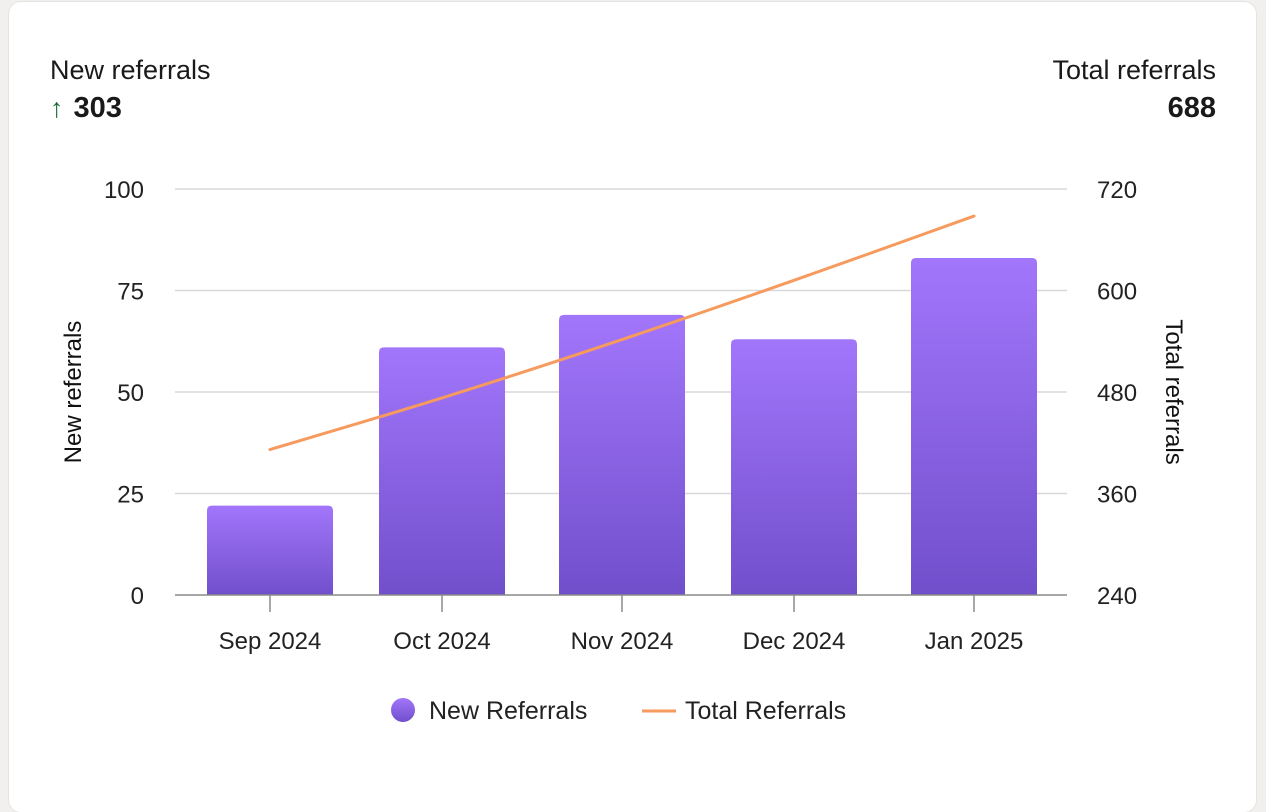 This screenshot has height=812, width=1266. I want to click on new-referrals-kpi: New referrals ↑ 303, so click(130, 91).